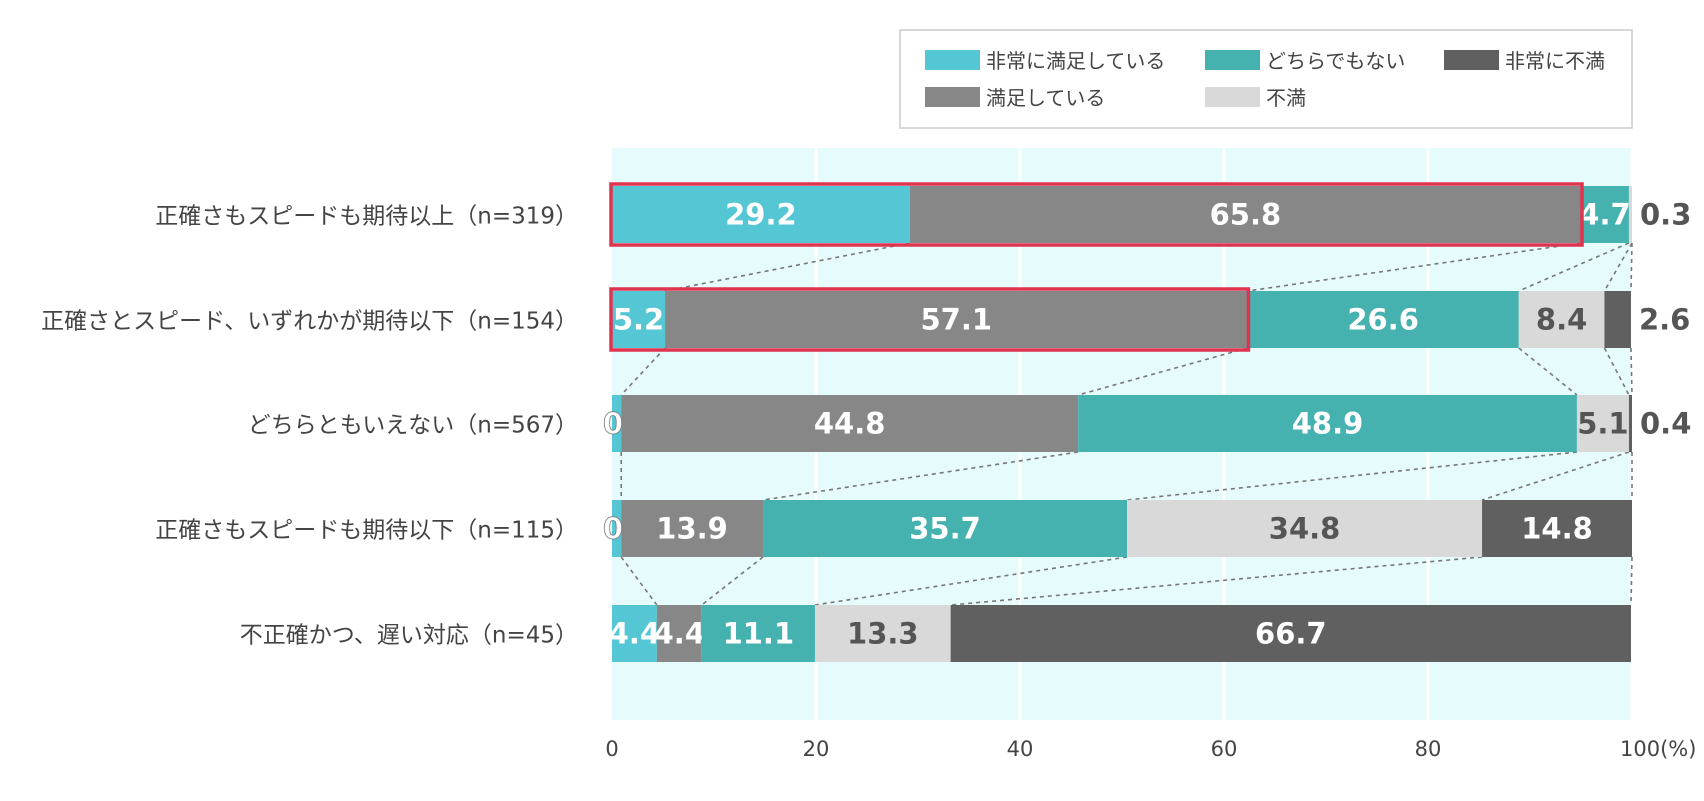  I want to click on legend-label: 非常に不満, so click(1555, 61).